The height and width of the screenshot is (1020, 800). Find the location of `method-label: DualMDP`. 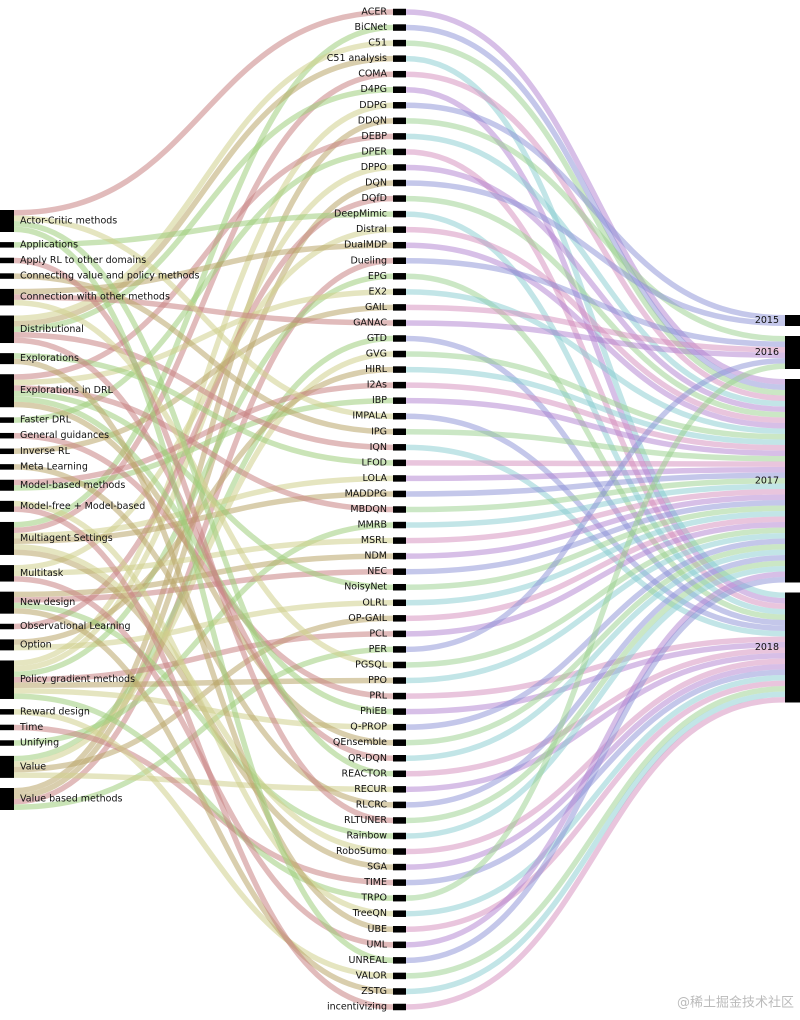

method-label: DualMDP is located at coordinates (365, 245).